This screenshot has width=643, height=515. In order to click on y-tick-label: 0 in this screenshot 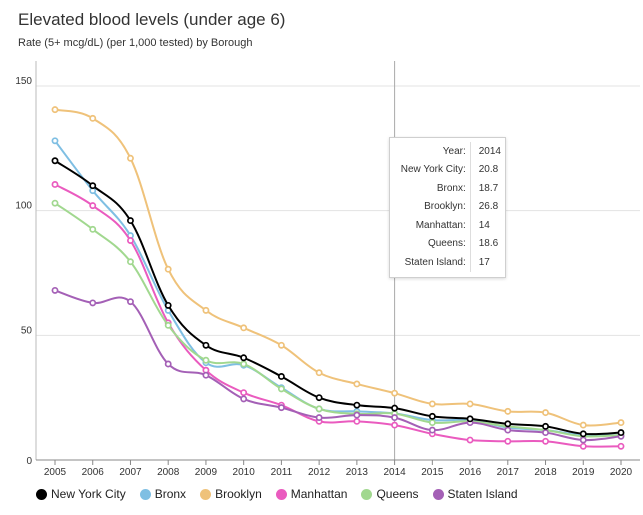, I will do `click(29, 461)`.